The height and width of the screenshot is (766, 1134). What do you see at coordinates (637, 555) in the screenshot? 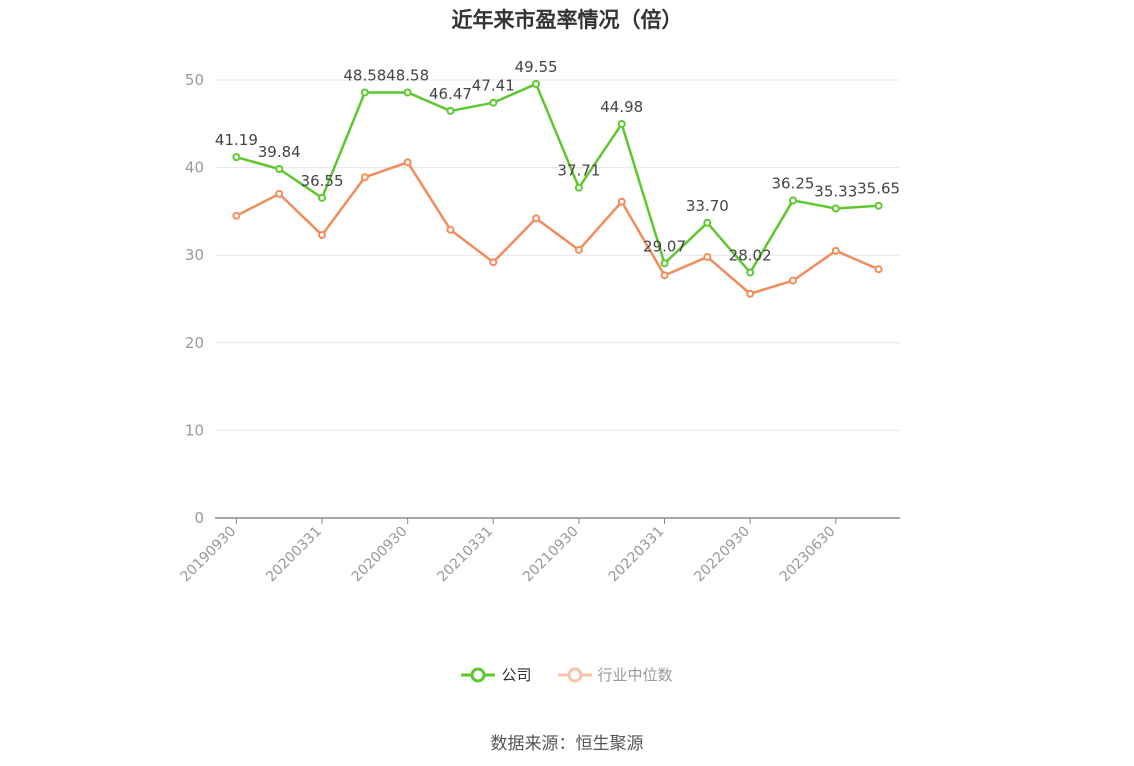
I see `x-tick-label: 20220331` at bounding box center [637, 555].